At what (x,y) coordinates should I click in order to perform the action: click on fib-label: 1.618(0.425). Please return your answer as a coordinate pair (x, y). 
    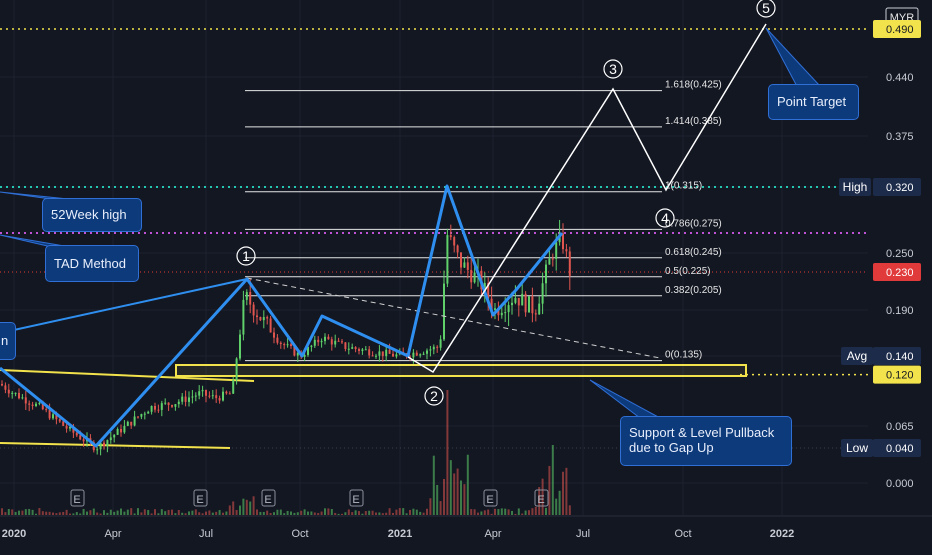
    Looking at the image, I should click on (693, 85).